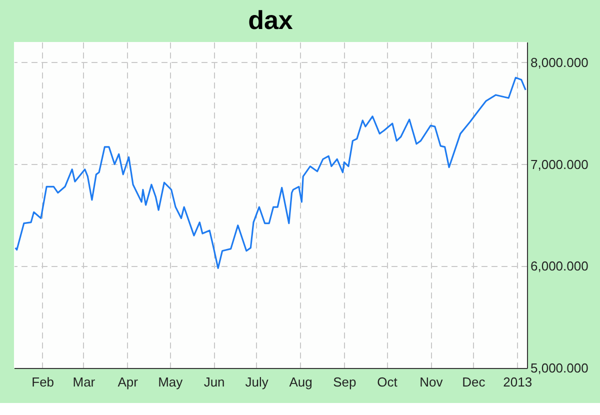 This screenshot has width=600, height=415. Describe the element at coordinates (432, 382) in the screenshot. I see `x-tick-label: Nov` at that location.